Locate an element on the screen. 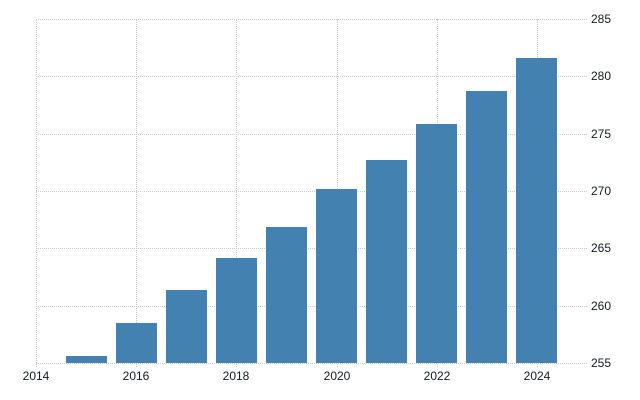 The image size is (640, 400). bar-2018 is located at coordinates (236, 310).